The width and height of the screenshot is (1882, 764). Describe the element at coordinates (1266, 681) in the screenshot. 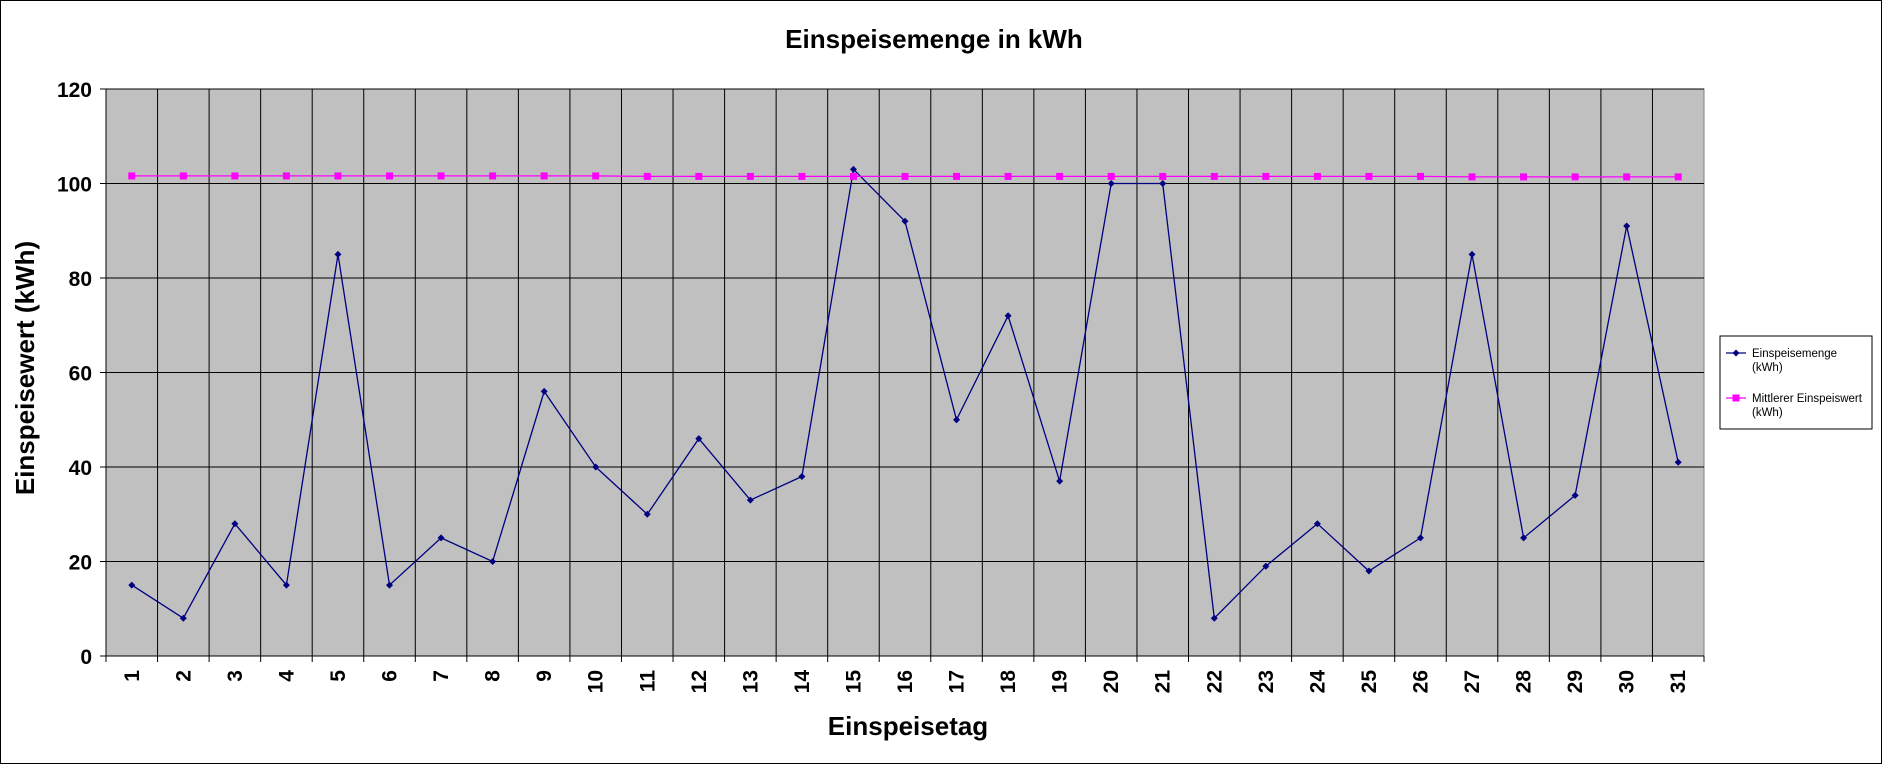

I see `x-tick-label: 23` at that location.